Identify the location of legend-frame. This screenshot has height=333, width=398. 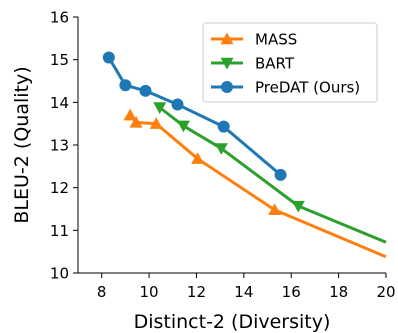
(290, 62).